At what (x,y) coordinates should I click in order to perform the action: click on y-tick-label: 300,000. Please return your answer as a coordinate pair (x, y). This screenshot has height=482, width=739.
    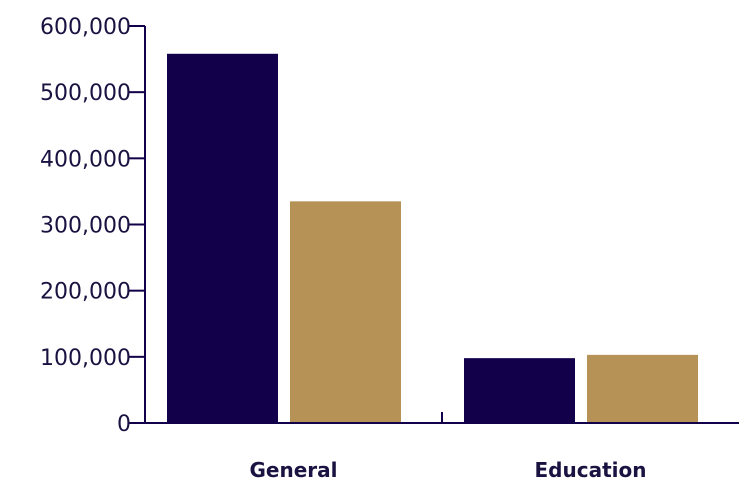
    Looking at the image, I should click on (85, 226).